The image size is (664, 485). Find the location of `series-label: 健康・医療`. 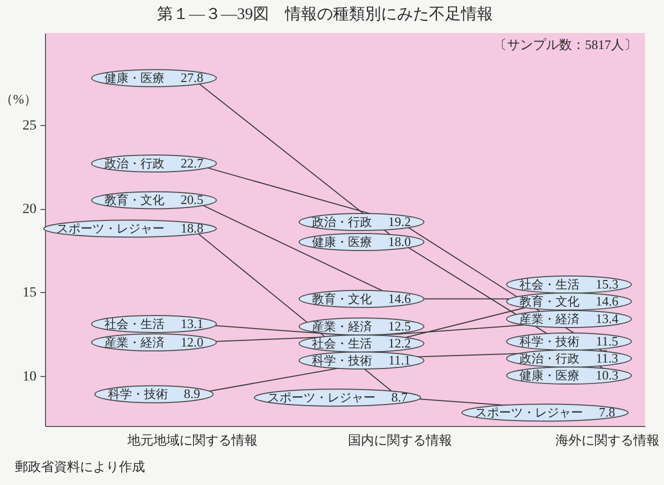

series-label: 健康・医療 is located at coordinates (342, 242).